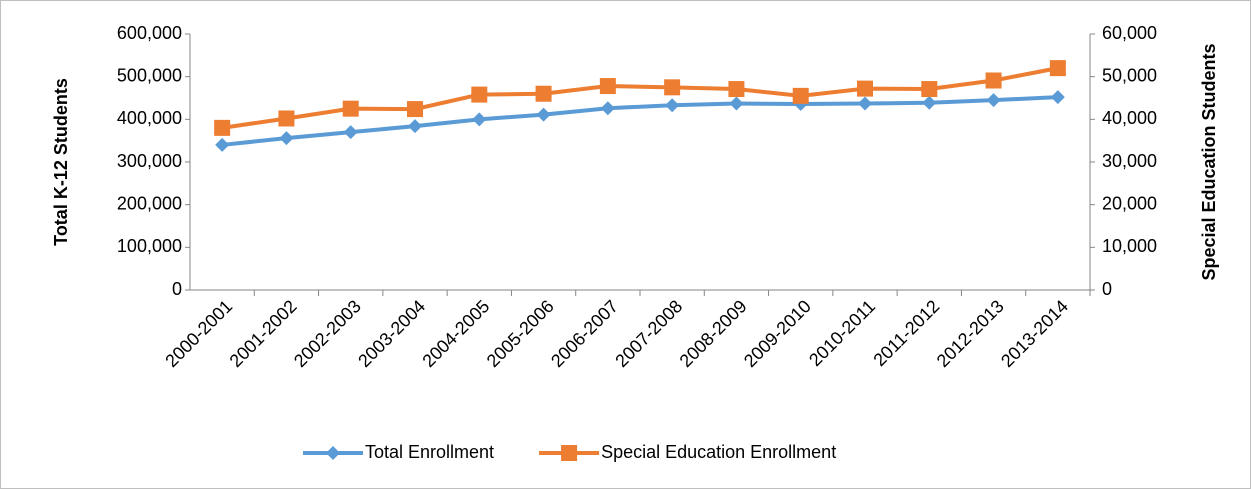  I want to click on y-tick-label: 300,000, so click(149, 161).